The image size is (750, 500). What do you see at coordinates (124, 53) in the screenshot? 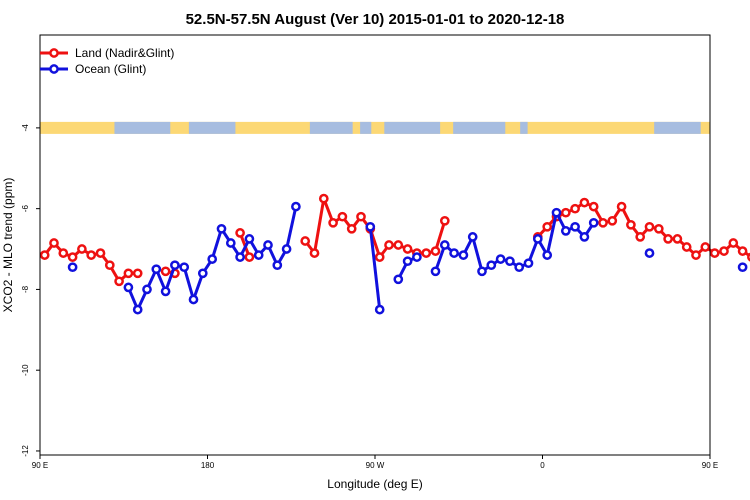
I see `legend-label-land: Land (Nadir&Glint)` at bounding box center [124, 53].